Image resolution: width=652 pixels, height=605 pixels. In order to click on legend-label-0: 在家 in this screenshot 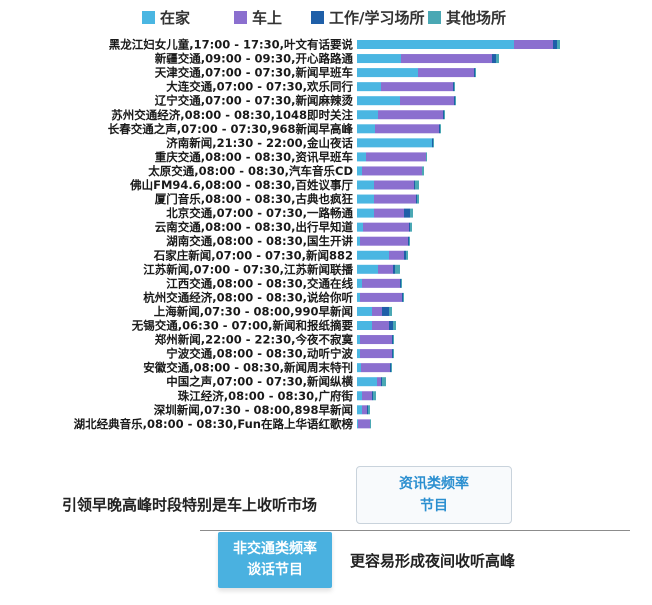, I will do `click(175, 18)`.